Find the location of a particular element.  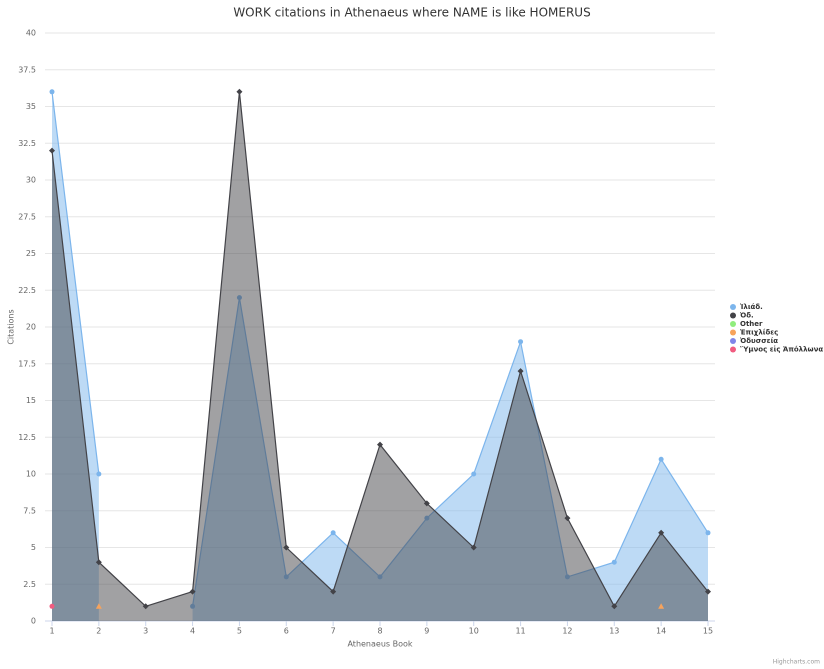

x-tick-label: 15 is located at coordinates (708, 631).